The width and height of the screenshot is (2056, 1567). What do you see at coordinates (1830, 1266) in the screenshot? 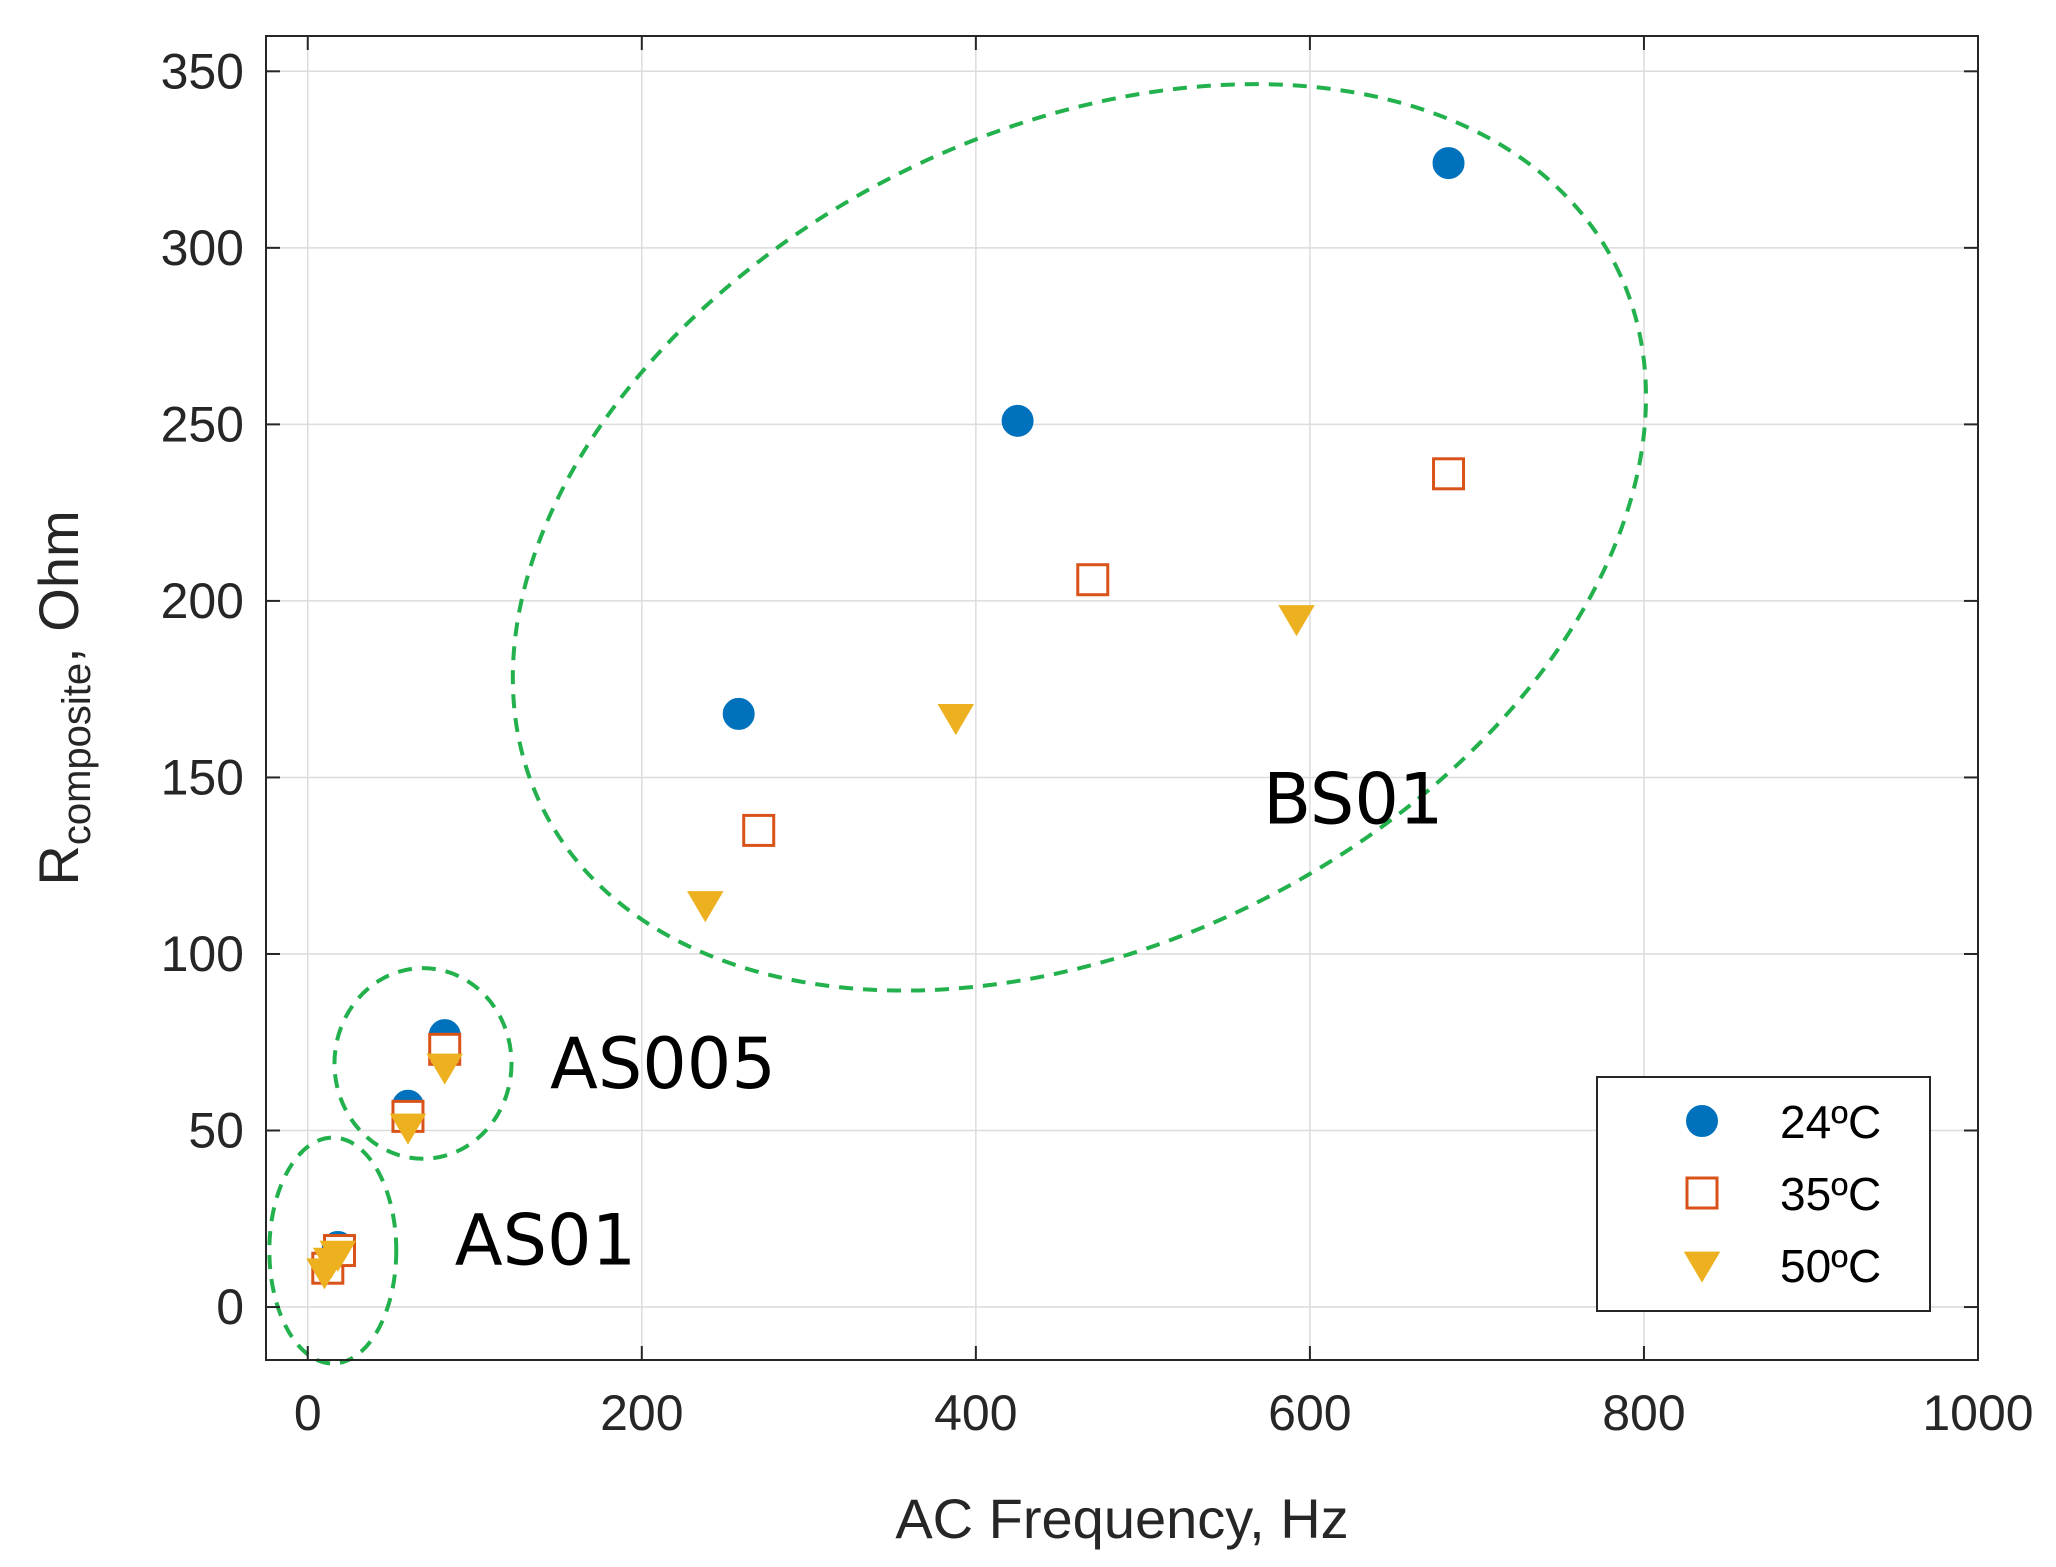
I see `legend-label: 50ºC` at bounding box center [1830, 1266].